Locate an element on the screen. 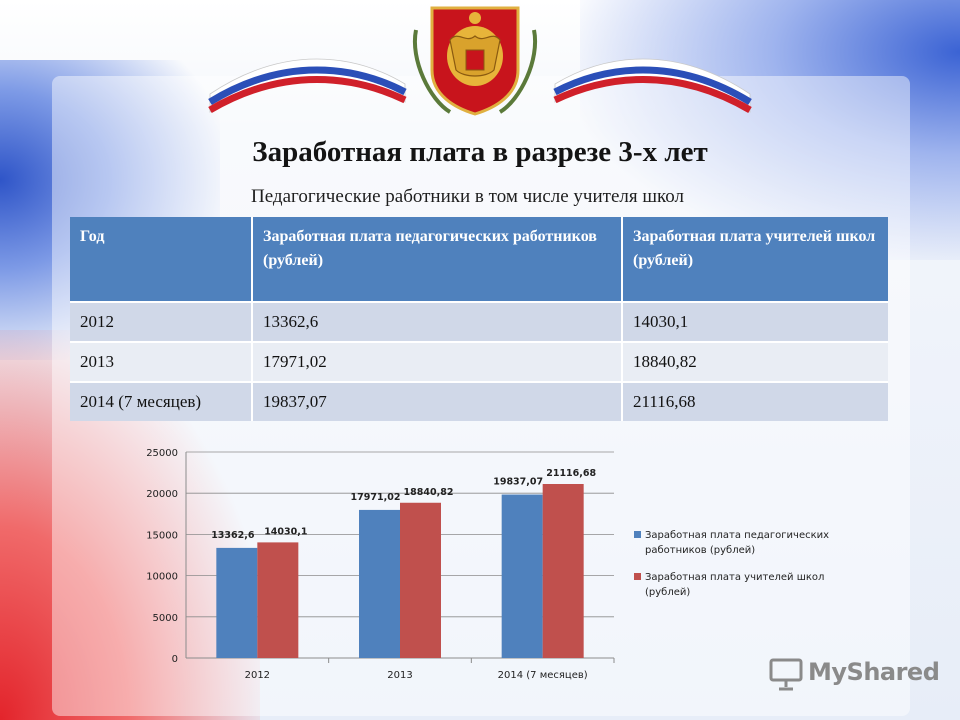 This screenshot has height=720, width=960. header-year: Год is located at coordinates (161, 259).